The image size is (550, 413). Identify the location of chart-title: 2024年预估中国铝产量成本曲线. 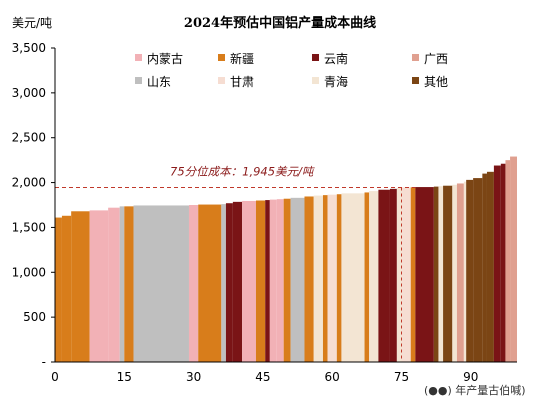
(280, 23).